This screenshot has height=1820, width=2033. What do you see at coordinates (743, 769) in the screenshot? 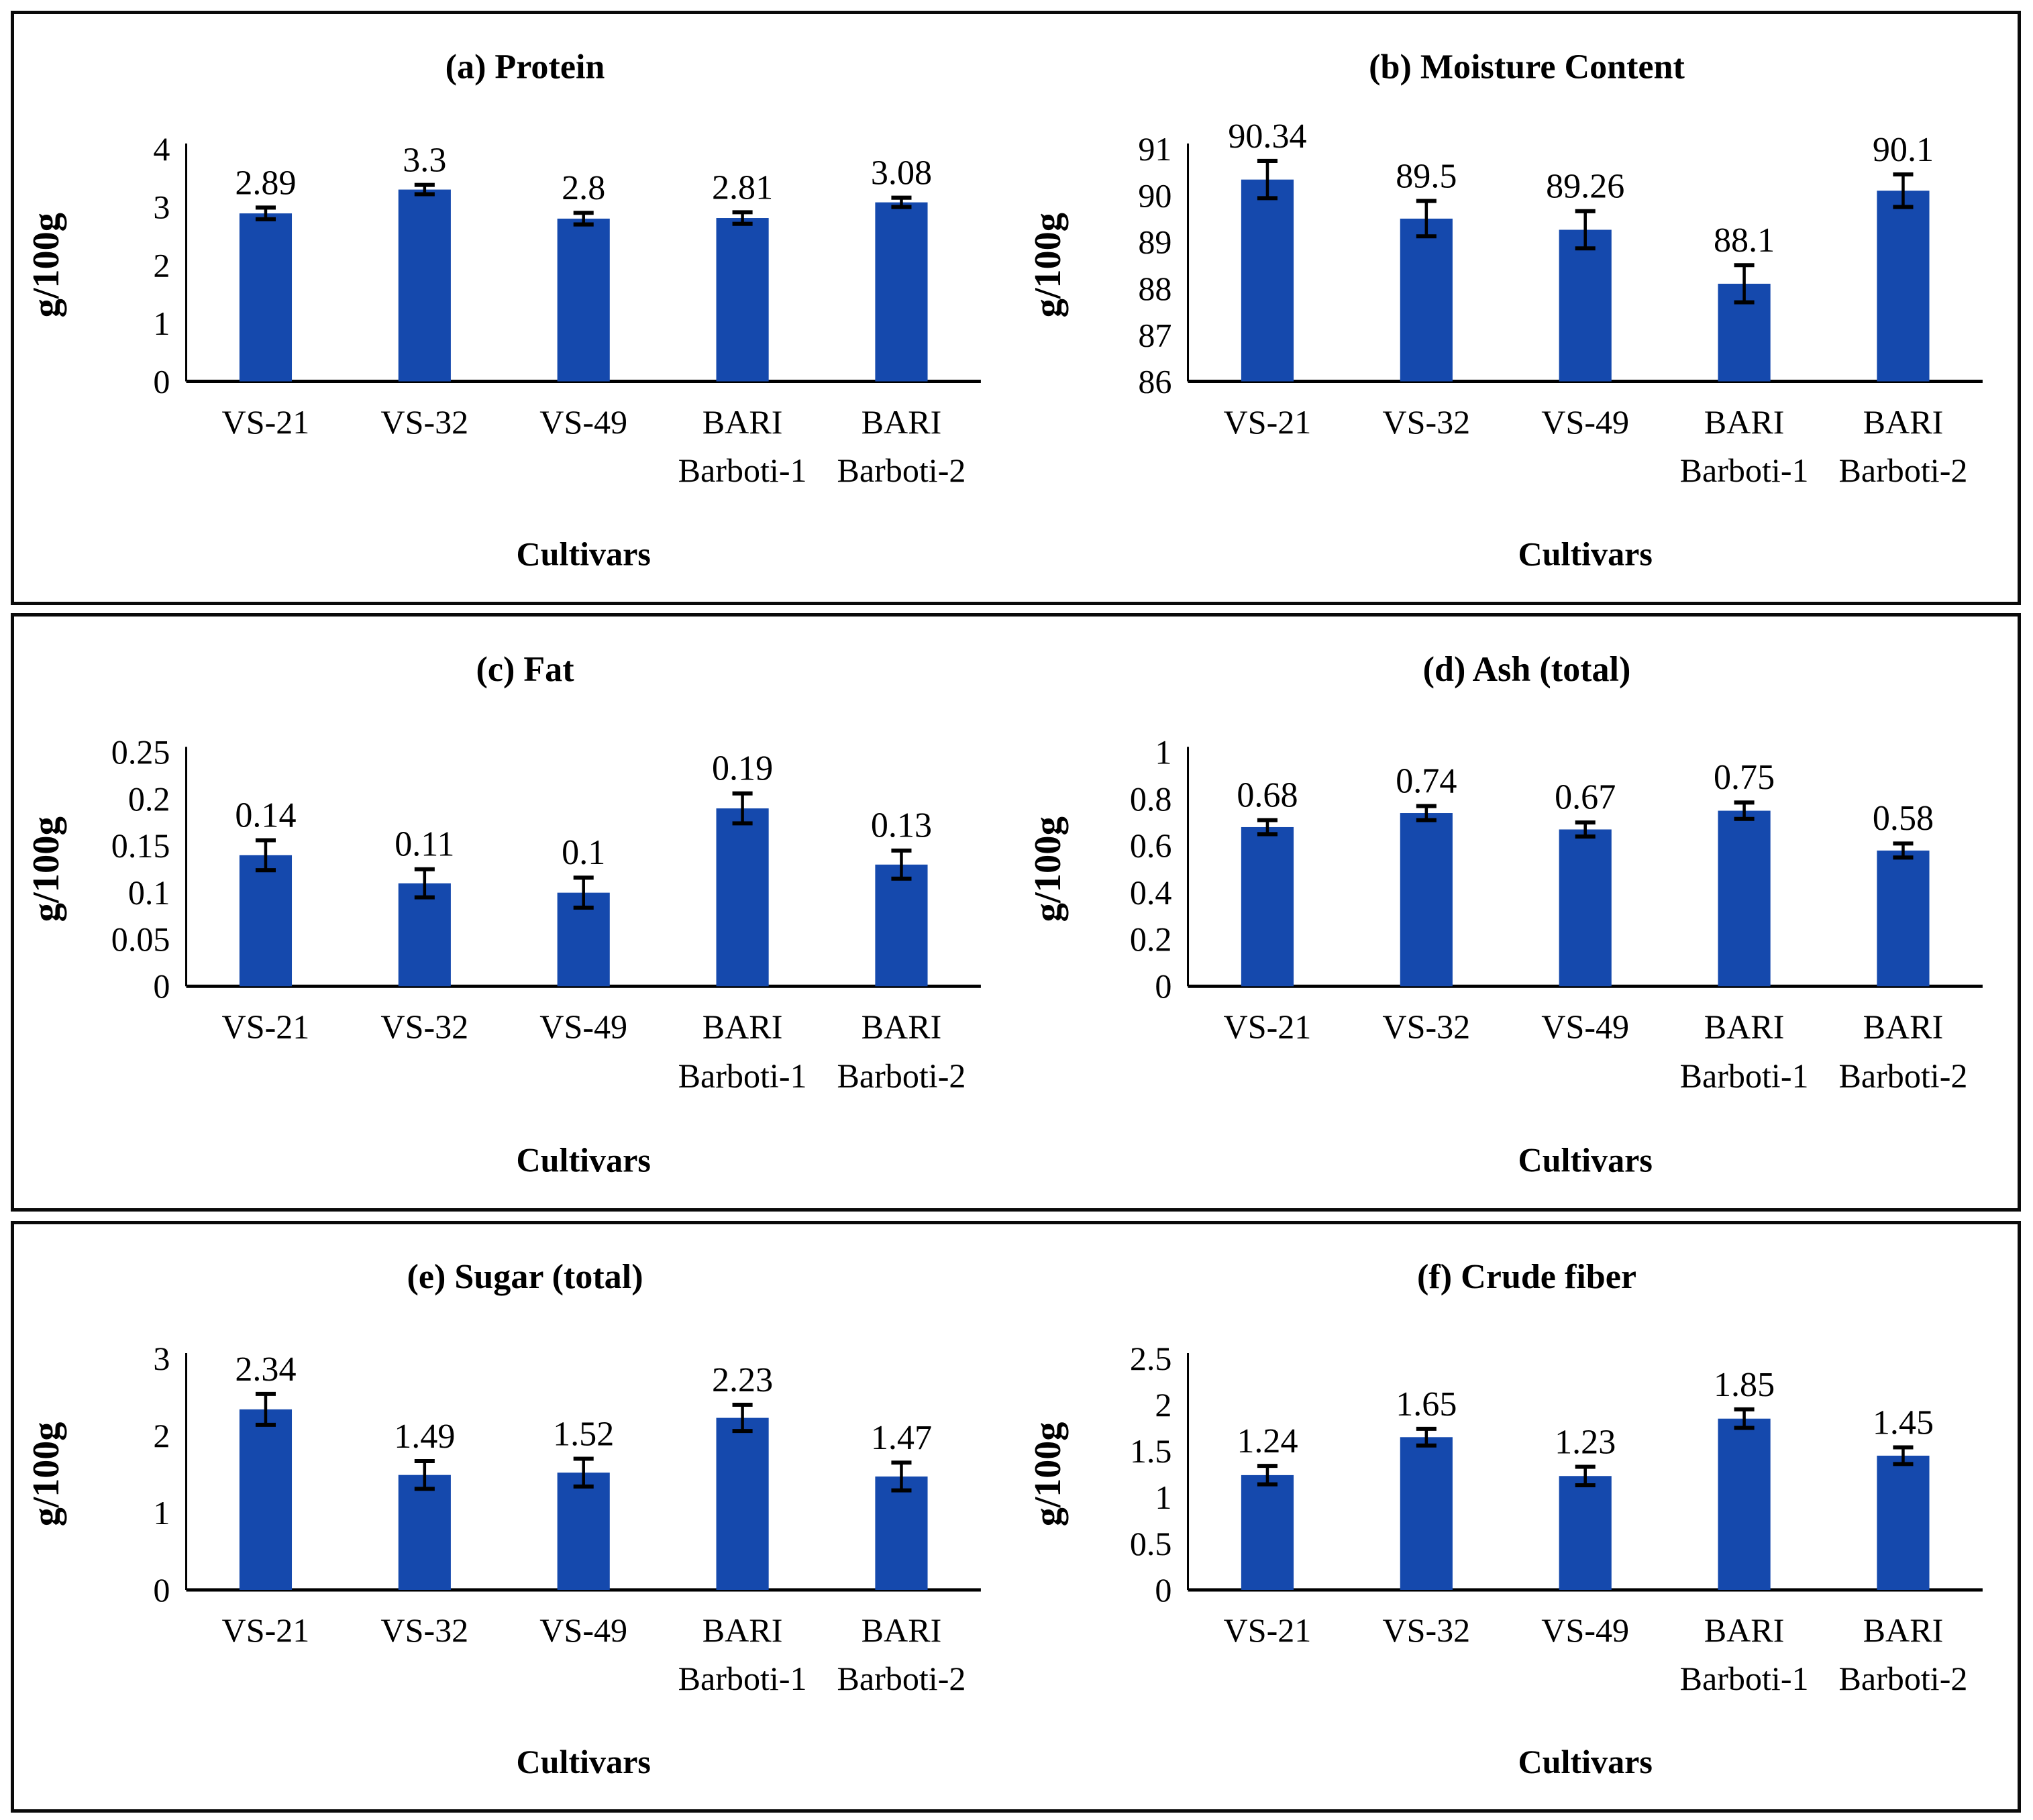
I see `value-label: 0.19` at bounding box center [743, 769].